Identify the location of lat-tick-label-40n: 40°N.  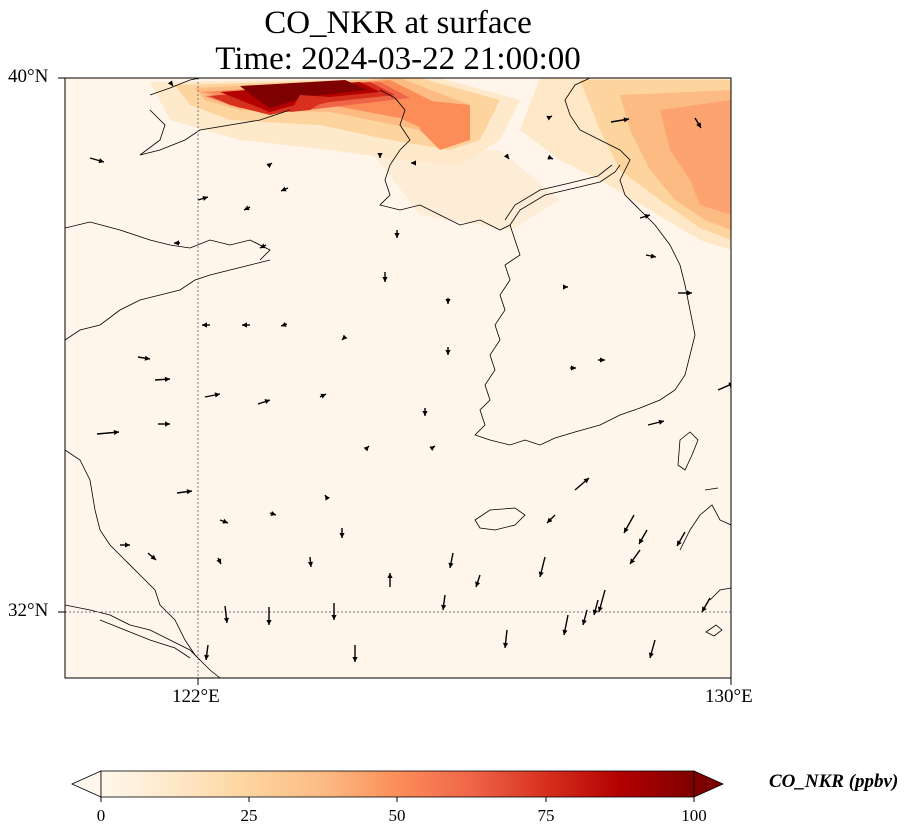
(28, 76).